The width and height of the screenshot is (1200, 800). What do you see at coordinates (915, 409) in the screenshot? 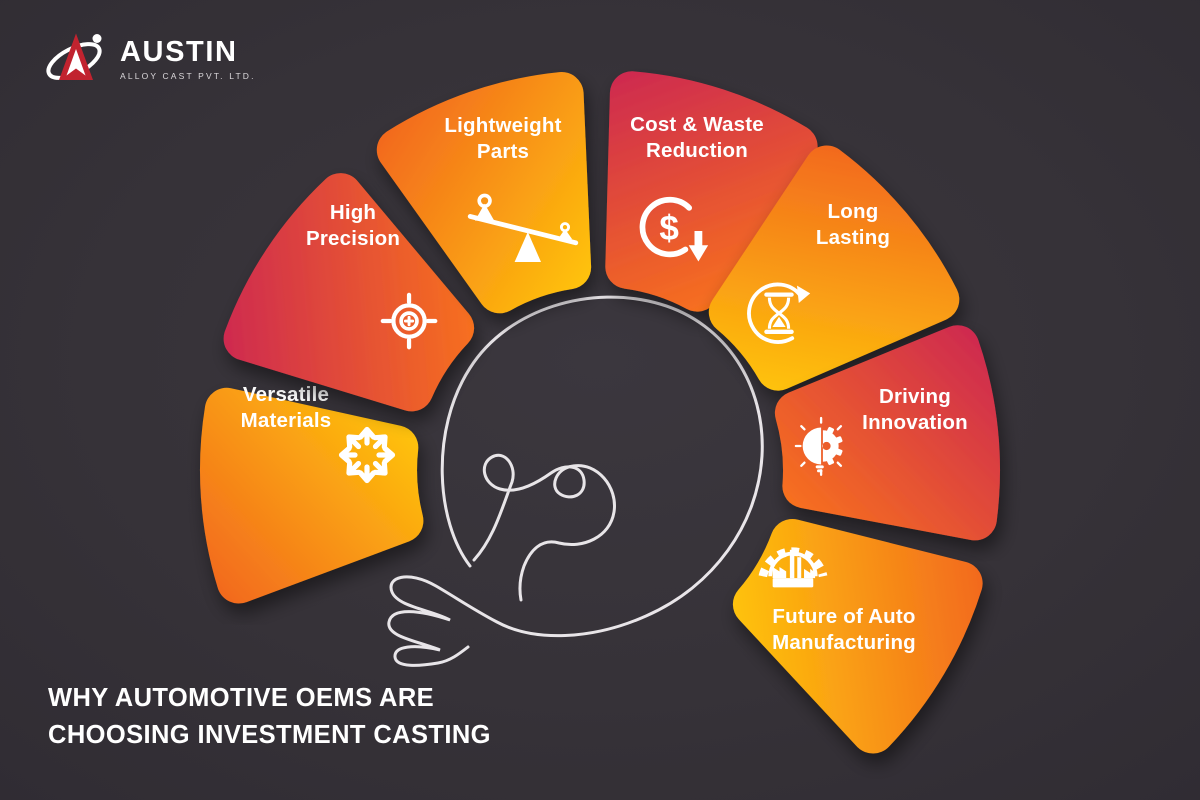
I see `petal-label: Driving Innovation` at bounding box center [915, 409].